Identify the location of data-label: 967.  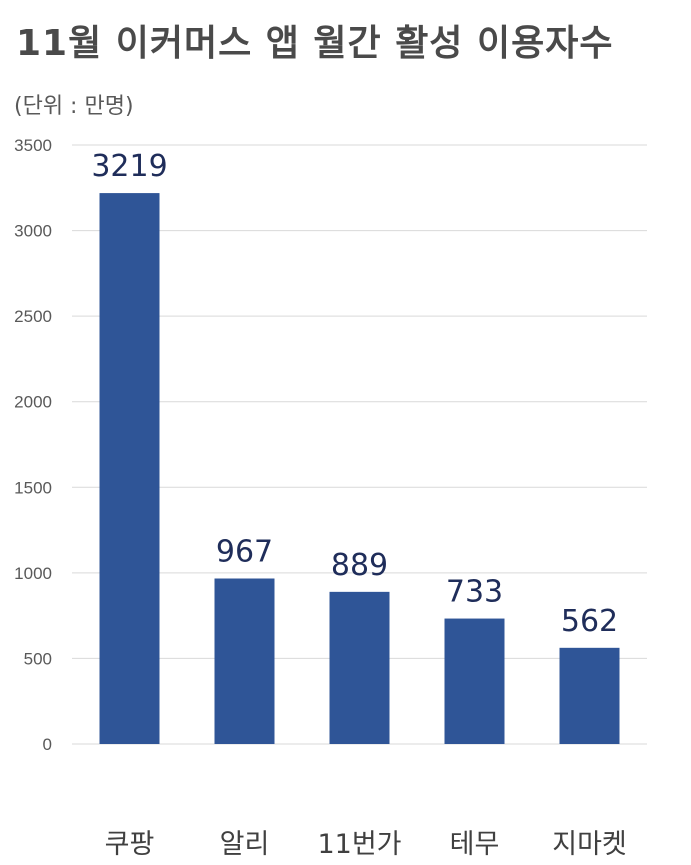
(244, 552).